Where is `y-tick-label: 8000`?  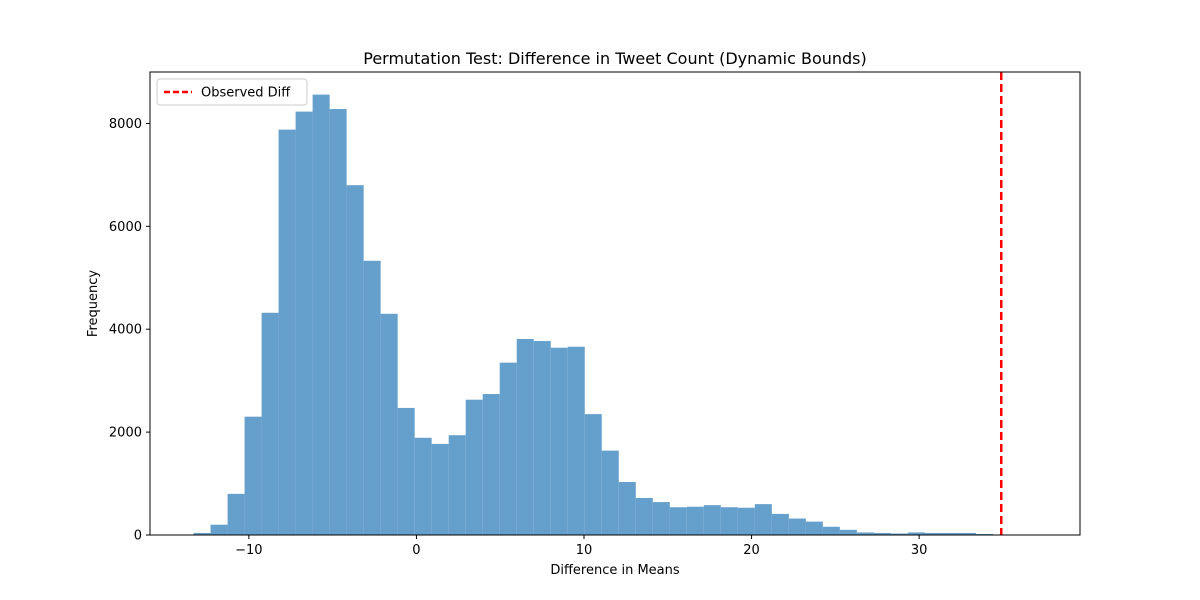 y-tick-label: 8000 is located at coordinates (125, 124).